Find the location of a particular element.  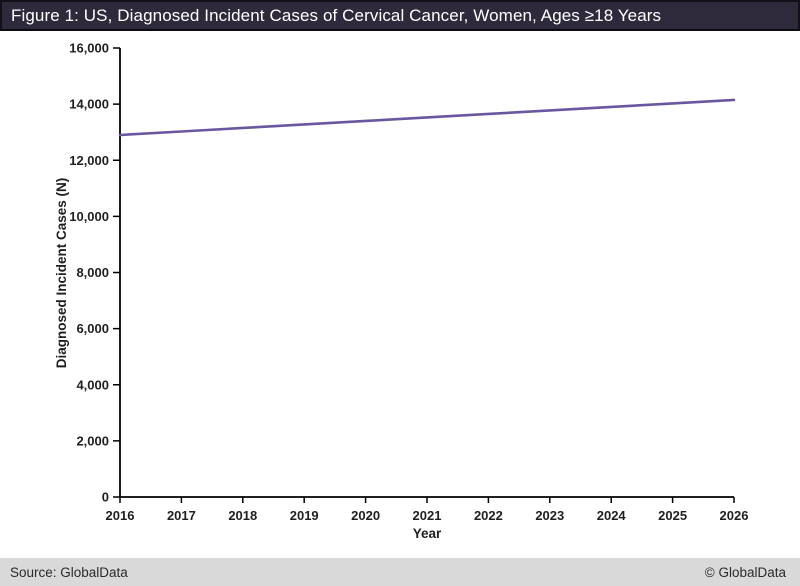

footer-bar: Source: GlobalData © GlobalData is located at coordinates (400, 572).